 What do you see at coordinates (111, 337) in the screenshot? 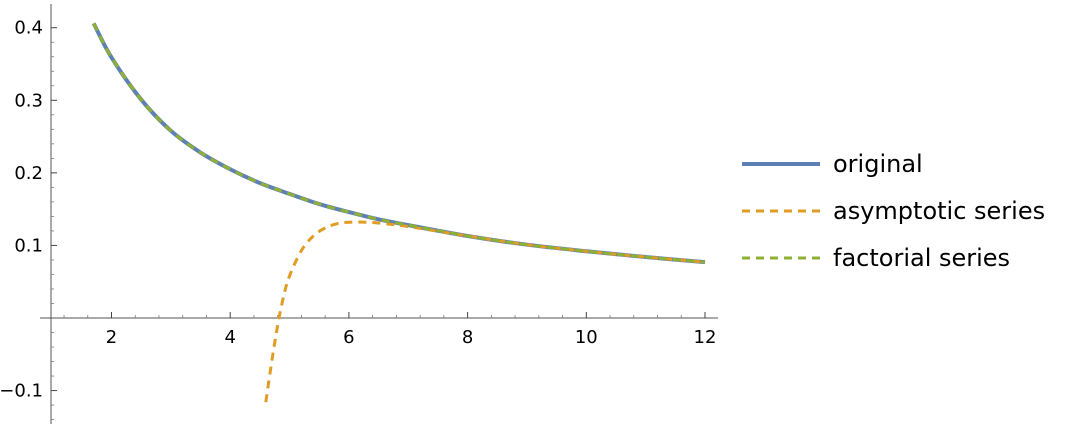
I see `x-tick-label: 2` at bounding box center [111, 337].